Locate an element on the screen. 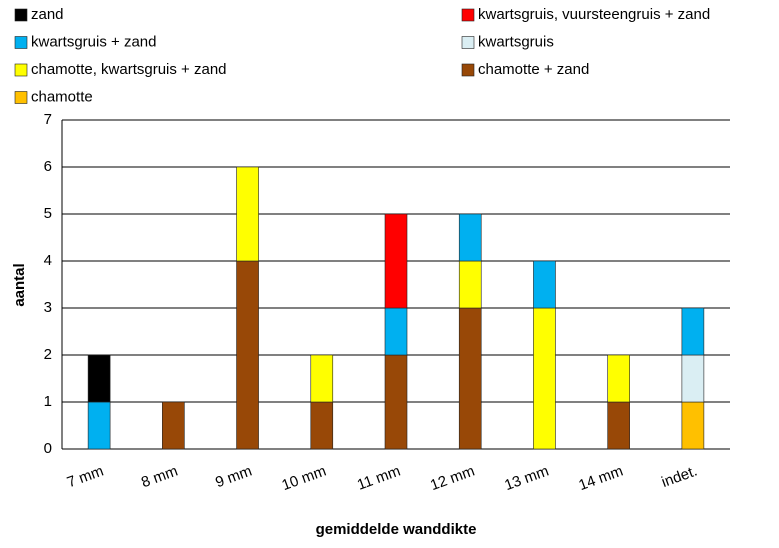  x-tick-label: 9 mm is located at coordinates (233, 477).